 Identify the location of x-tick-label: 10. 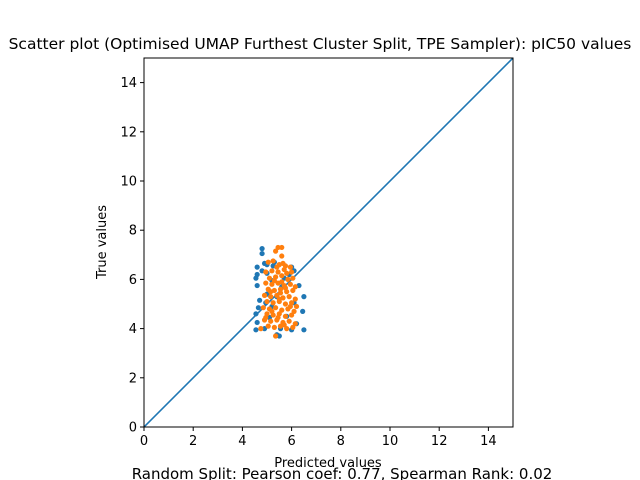
(390, 441).